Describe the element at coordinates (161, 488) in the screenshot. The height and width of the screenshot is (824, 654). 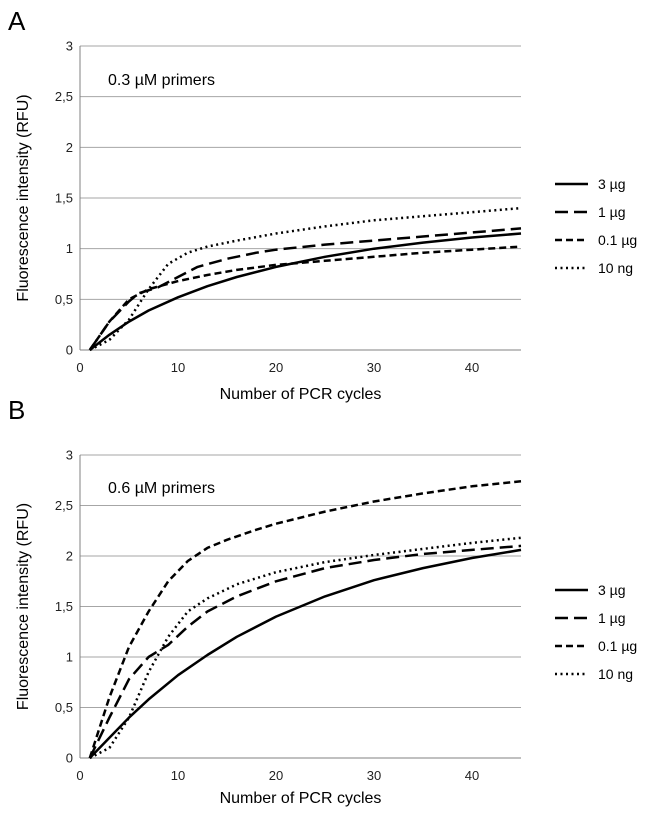
I see `annotation: 0.6 µM primers` at that location.